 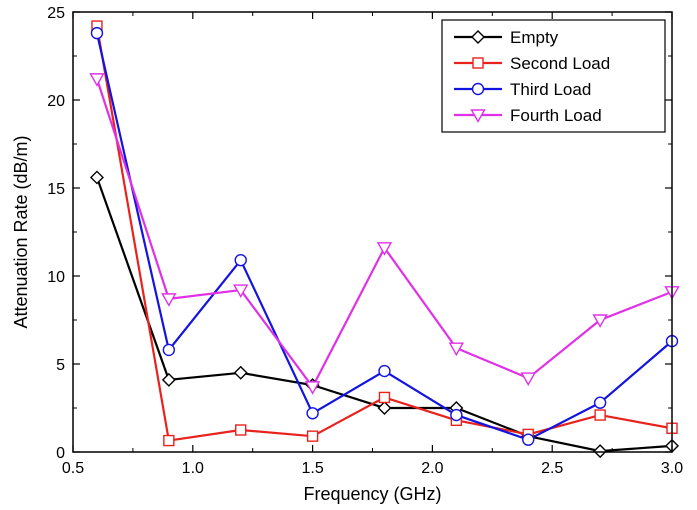 What do you see at coordinates (432, 468) in the screenshot?
I see `x-tick-label: 2.0` at bounding box center [432, 468].